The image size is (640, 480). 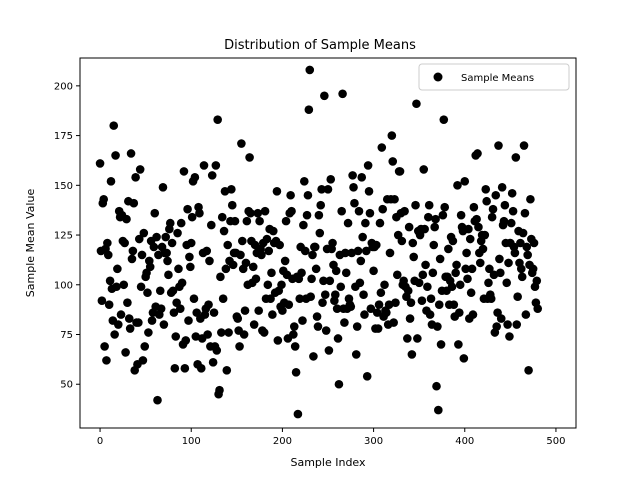 What do you see at coordinates (67, 236) in the screenshot?
I see `y-axis: 50 75 100 125 150 175 200` at bounding box center [67, 236].